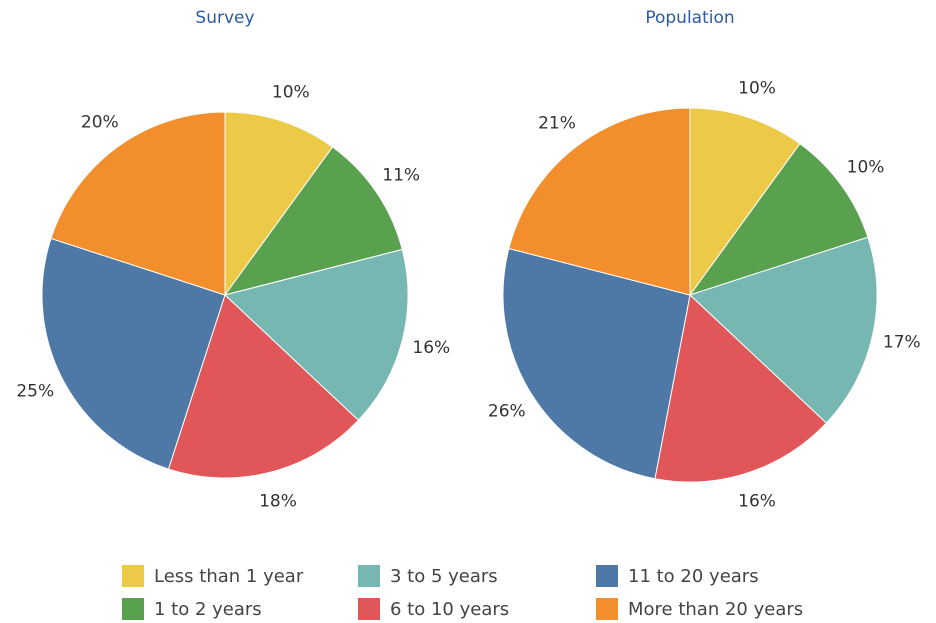 This screenshot has height=623, width=936. Describe the element at coordinates (100, 123) in the screenshot. I see `slice-label: 20%` at that location.